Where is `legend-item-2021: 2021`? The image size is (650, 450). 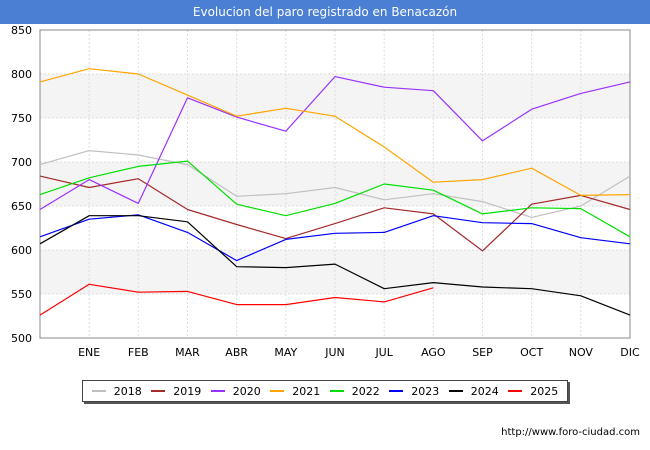 legend-item-2021: 2021 is located at coordinates (295, 391).